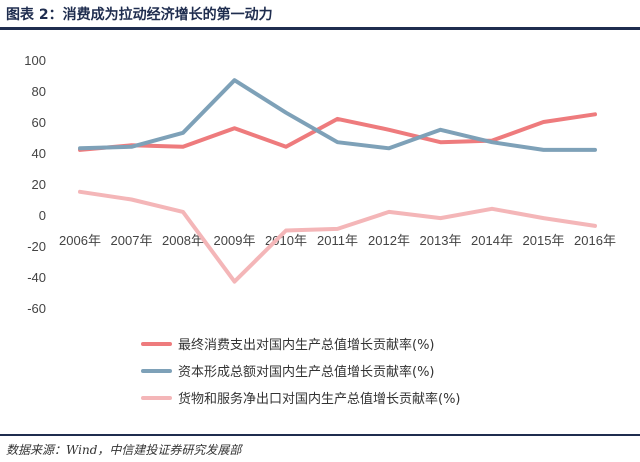 This screenshot has height=462, width=640. Describe the element at coordinates (36, 308) in the screenshot. I see `y-tick-label: -60` at that location.